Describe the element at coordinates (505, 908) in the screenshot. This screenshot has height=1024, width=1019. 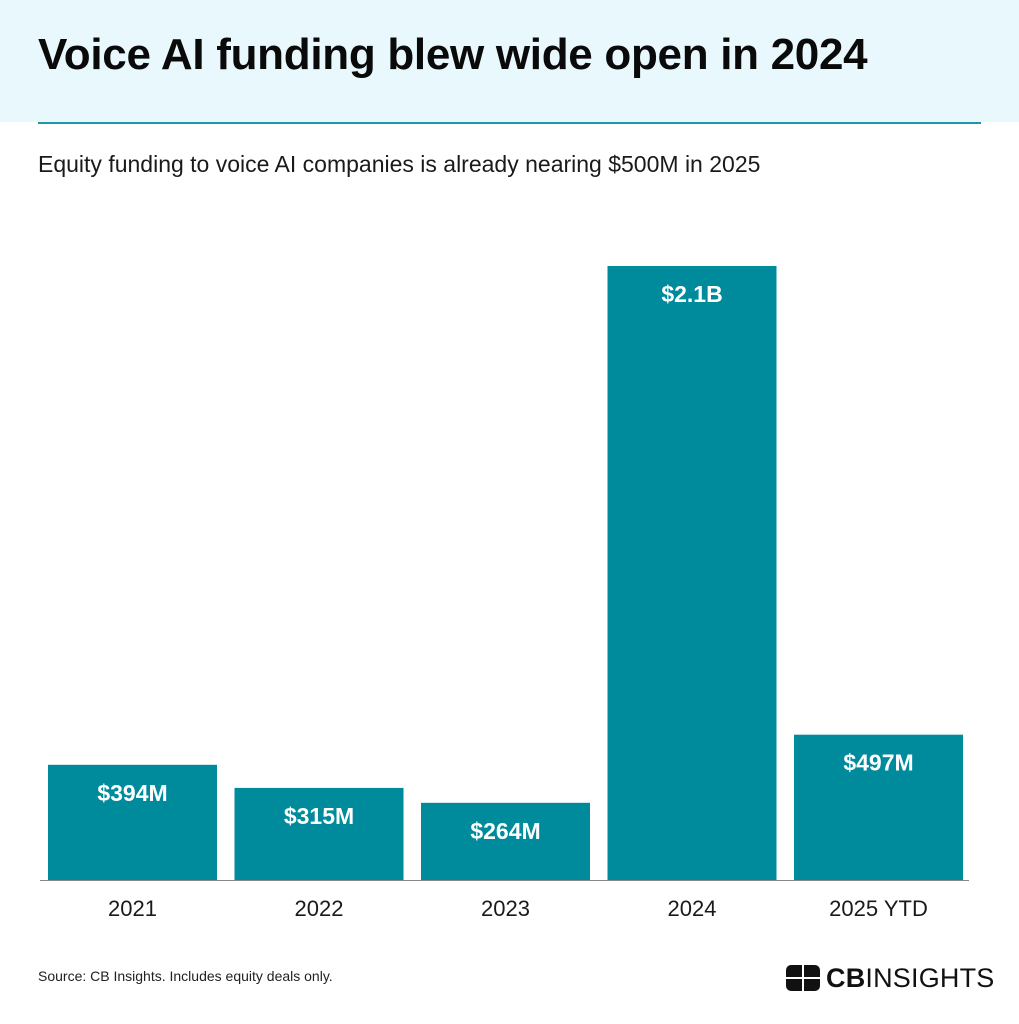
I see `x-tick-label-2023: 2023` at that location.